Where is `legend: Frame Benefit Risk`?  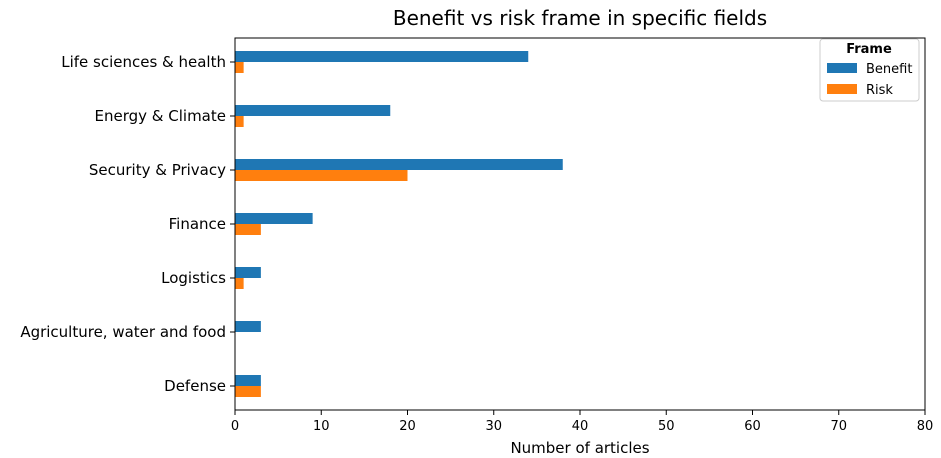 legend: Frame Benefit Risk is located at coordinates (869, 70).